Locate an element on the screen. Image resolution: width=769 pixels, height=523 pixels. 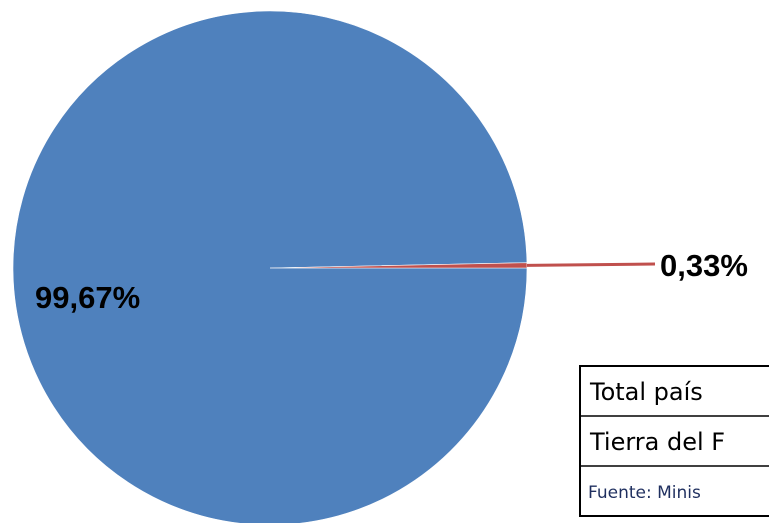
legend-table: Total país Tierra del F Fuente: Minis is located at coordinates (674, 441).